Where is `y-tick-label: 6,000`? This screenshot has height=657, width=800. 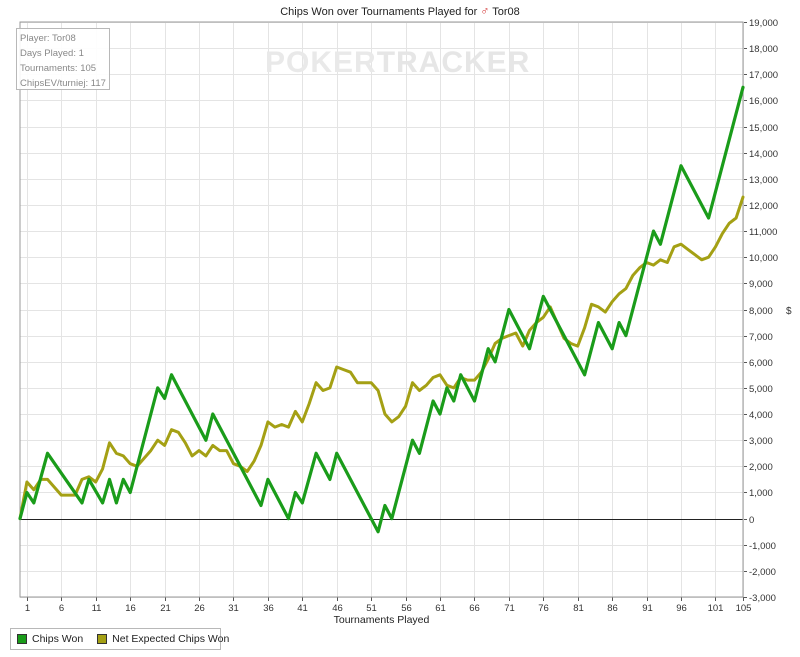 y-tick-label: 6,000 is located at coordinates (761, 363).